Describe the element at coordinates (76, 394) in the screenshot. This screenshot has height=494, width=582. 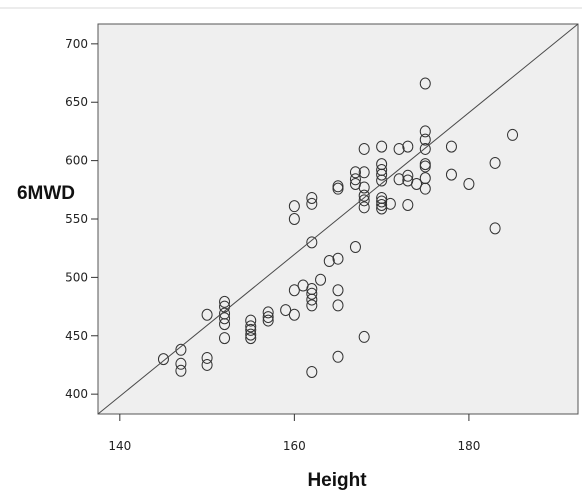
I see `y-tick-label: 400` at that location.